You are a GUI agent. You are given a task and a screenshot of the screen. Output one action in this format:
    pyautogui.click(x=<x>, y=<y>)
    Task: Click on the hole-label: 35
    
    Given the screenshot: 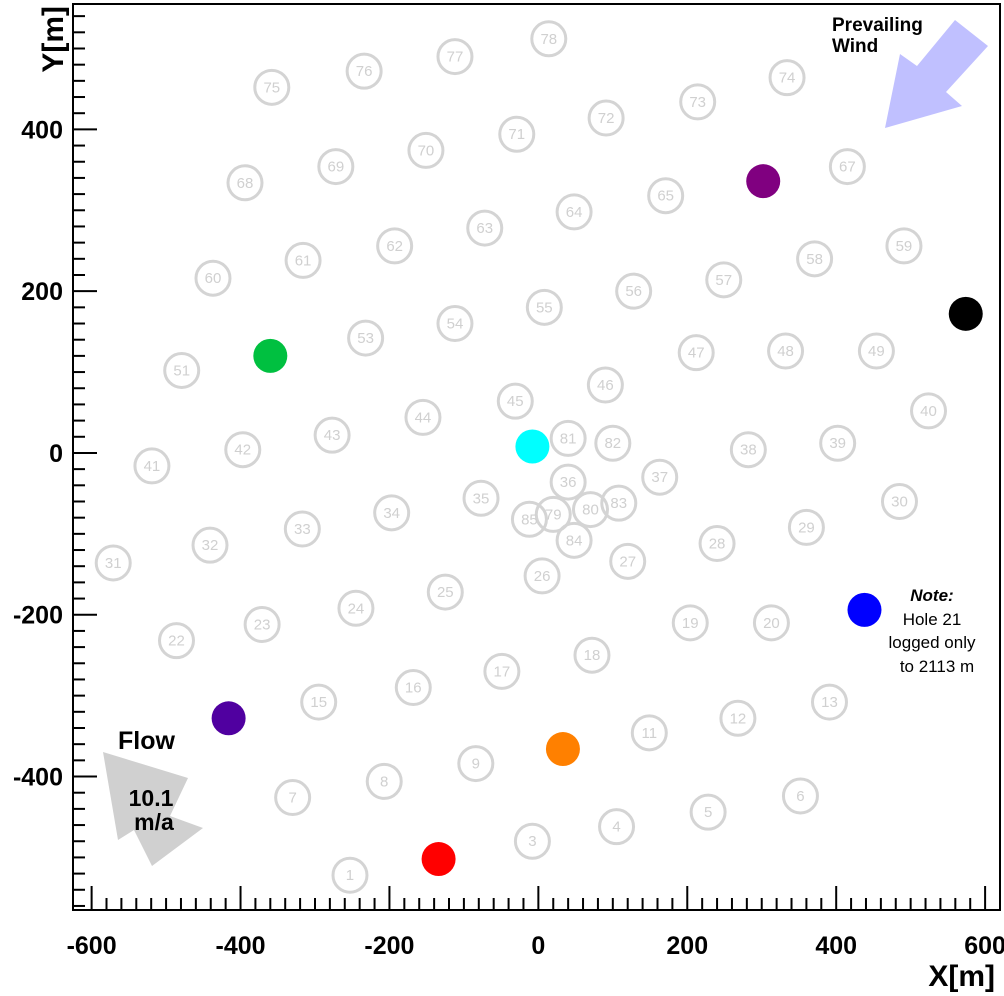 What is the action you would take?
    pyautogui.click(x=481, y=498)
    